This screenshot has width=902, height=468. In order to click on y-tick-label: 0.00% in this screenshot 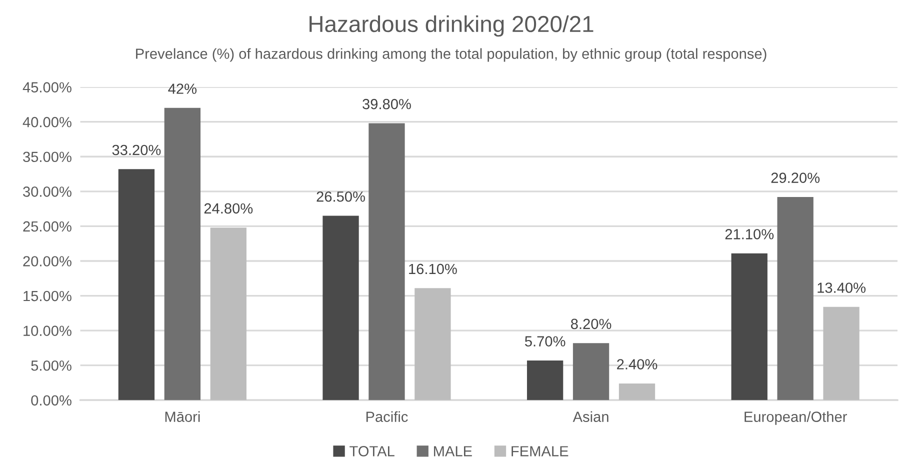, I will do `click(51, 400)`.